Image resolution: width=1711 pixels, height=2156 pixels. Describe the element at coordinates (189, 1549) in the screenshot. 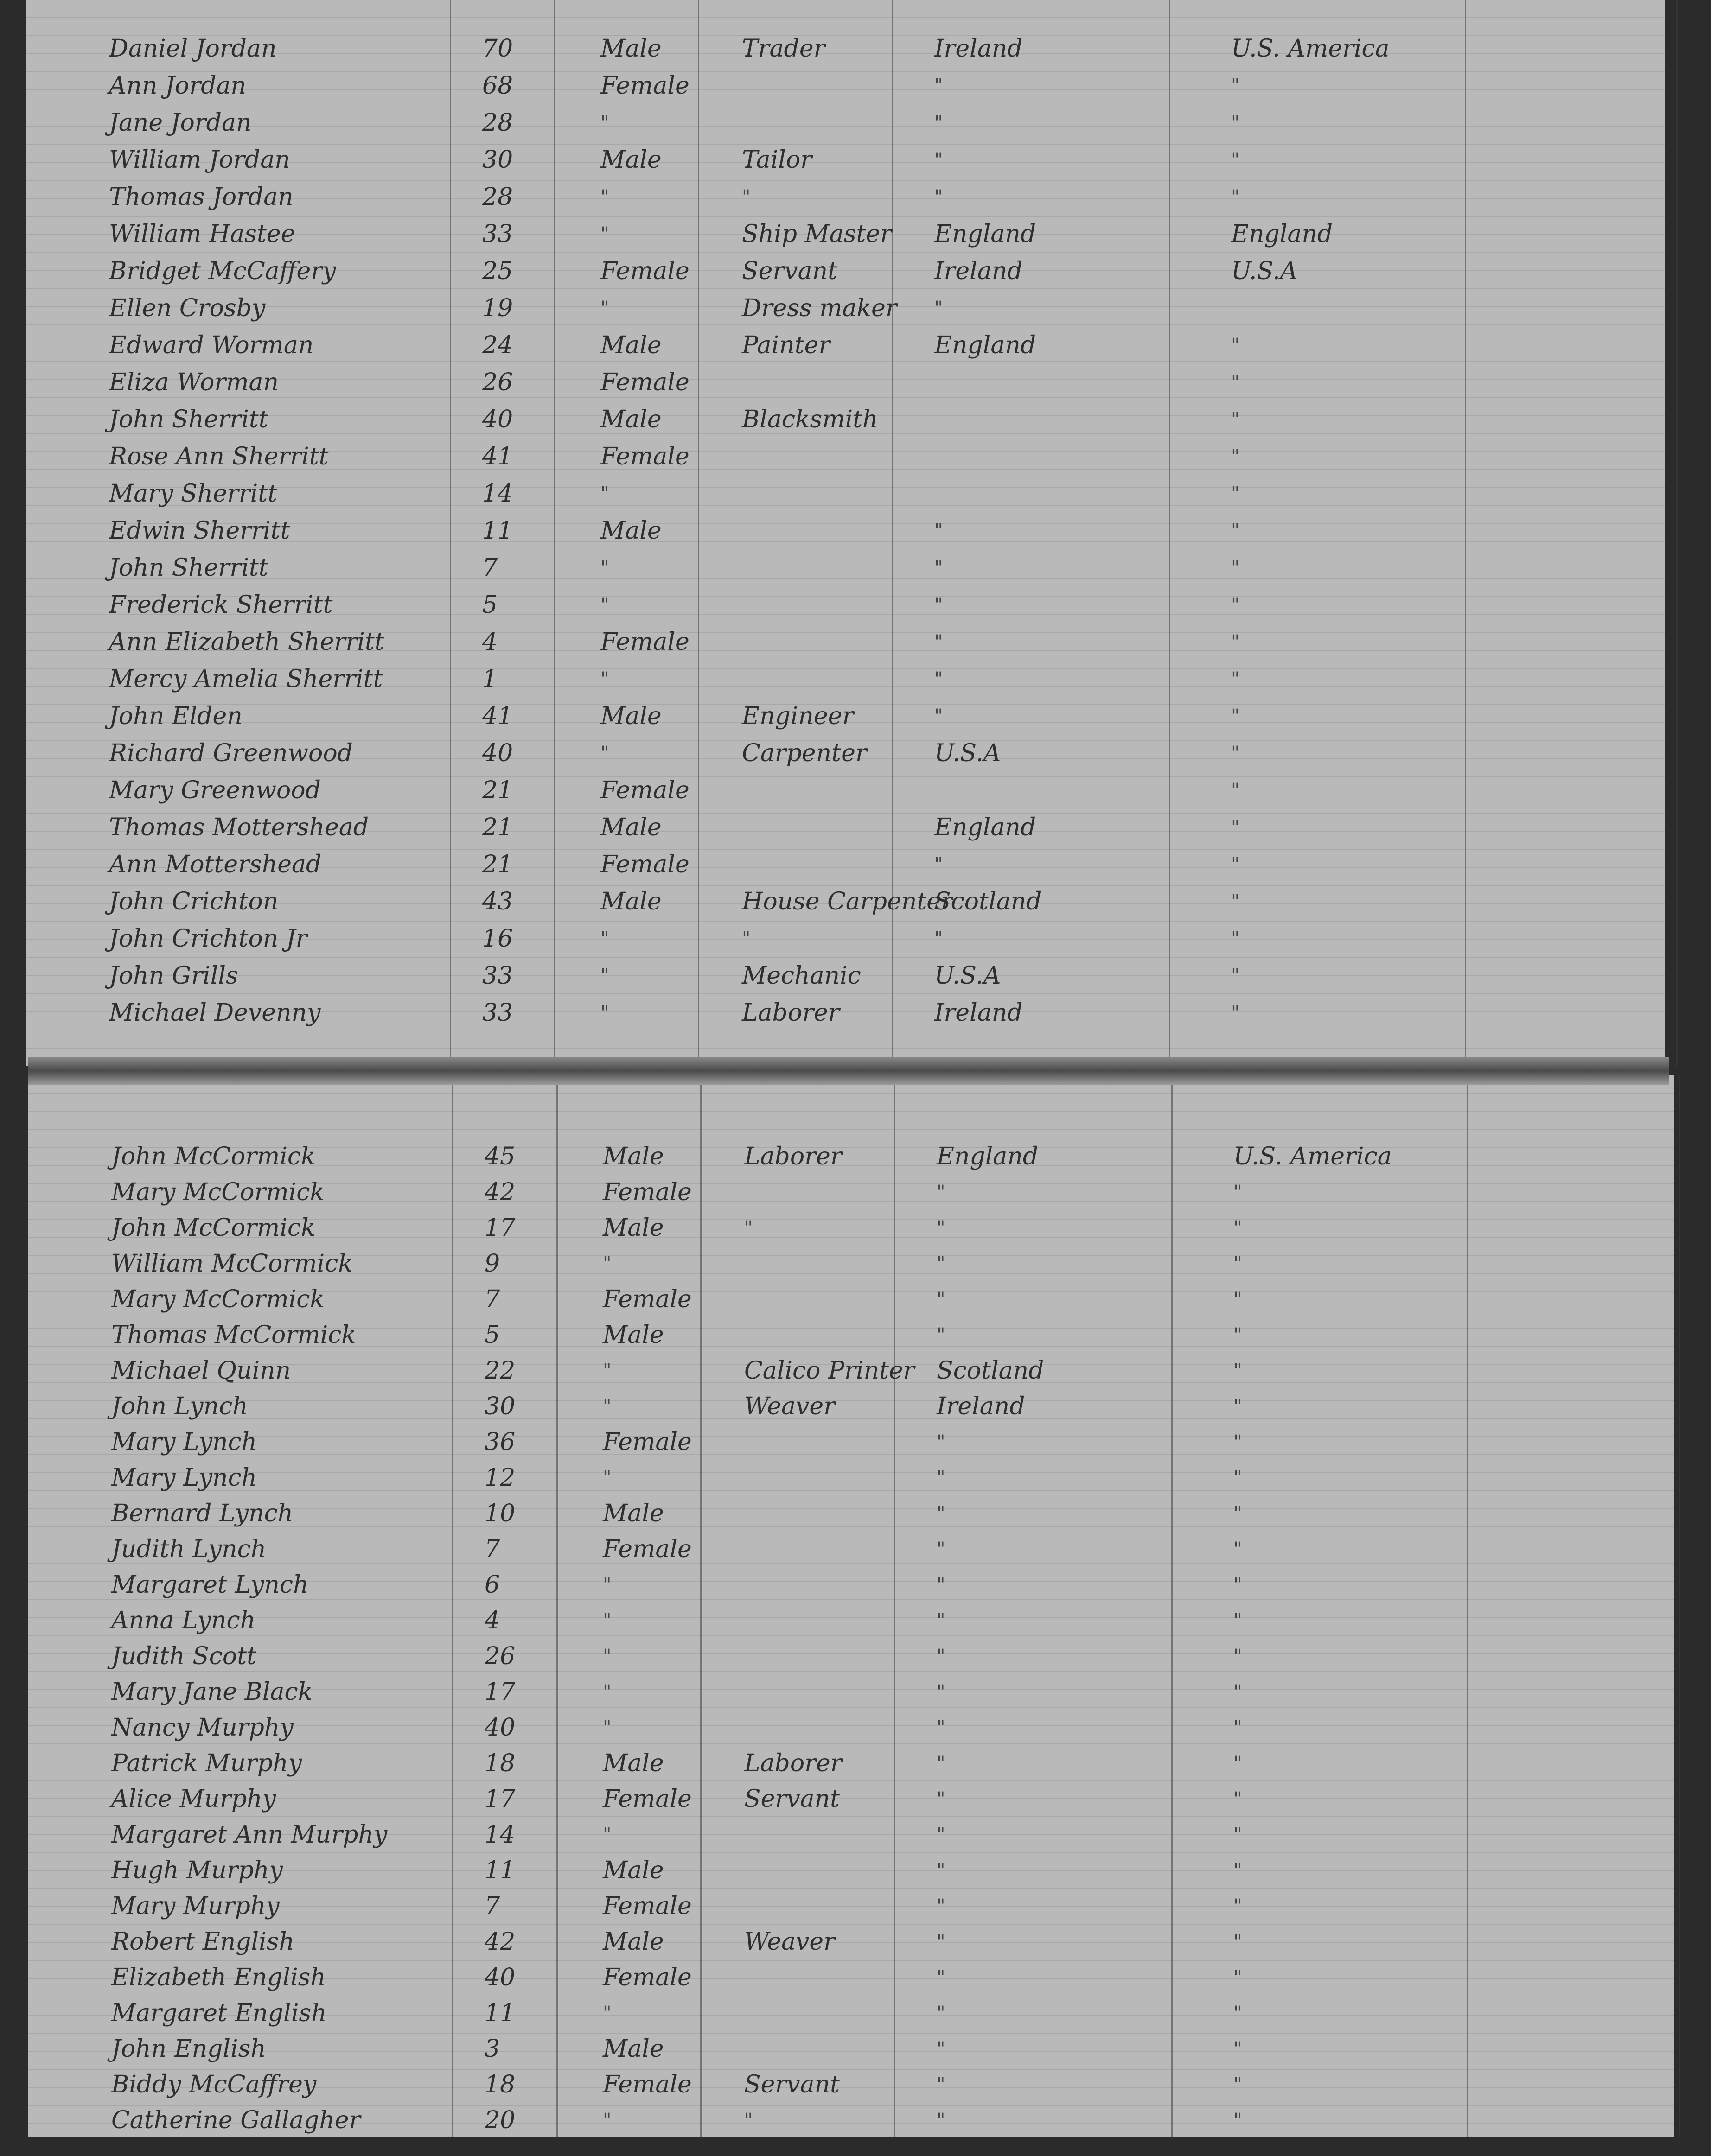

I see `name-cell: Judith Lynch` at that location.